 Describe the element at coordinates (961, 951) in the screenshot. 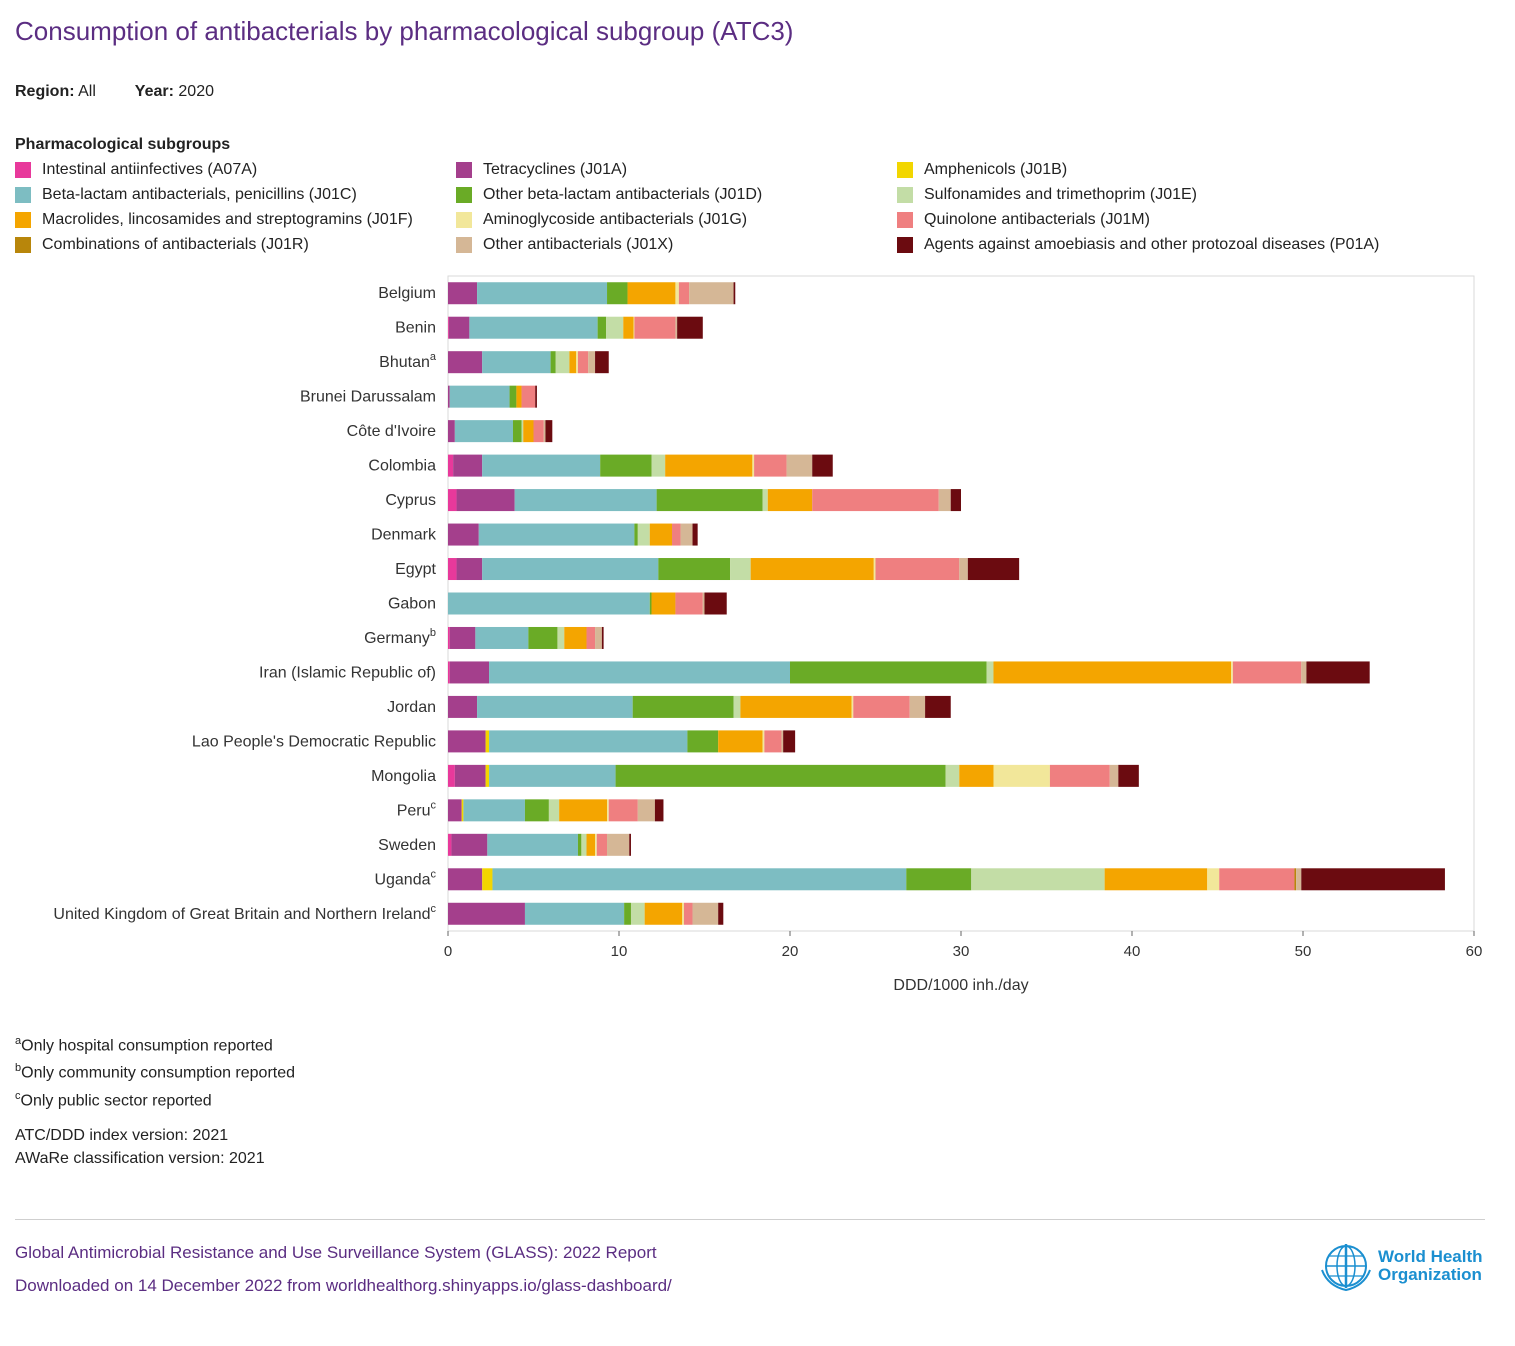

I see `x-tick-label: 30` at that location.